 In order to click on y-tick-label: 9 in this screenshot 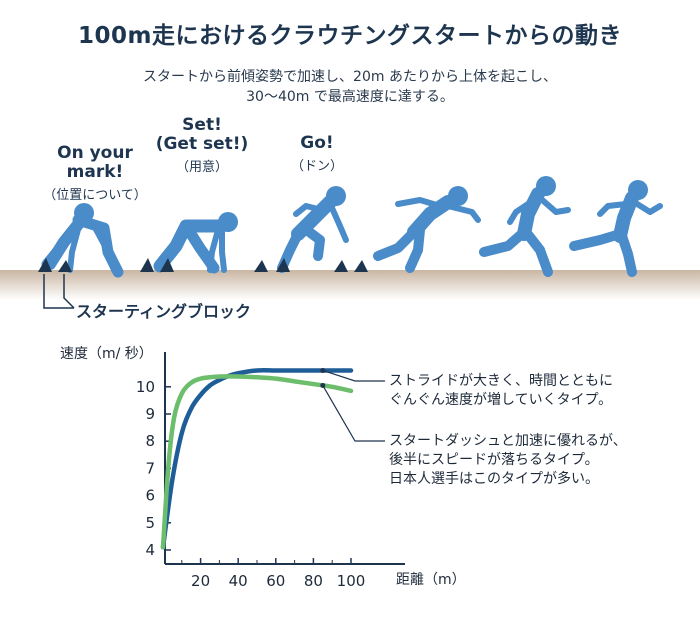, I will do `click(150, 414)`.